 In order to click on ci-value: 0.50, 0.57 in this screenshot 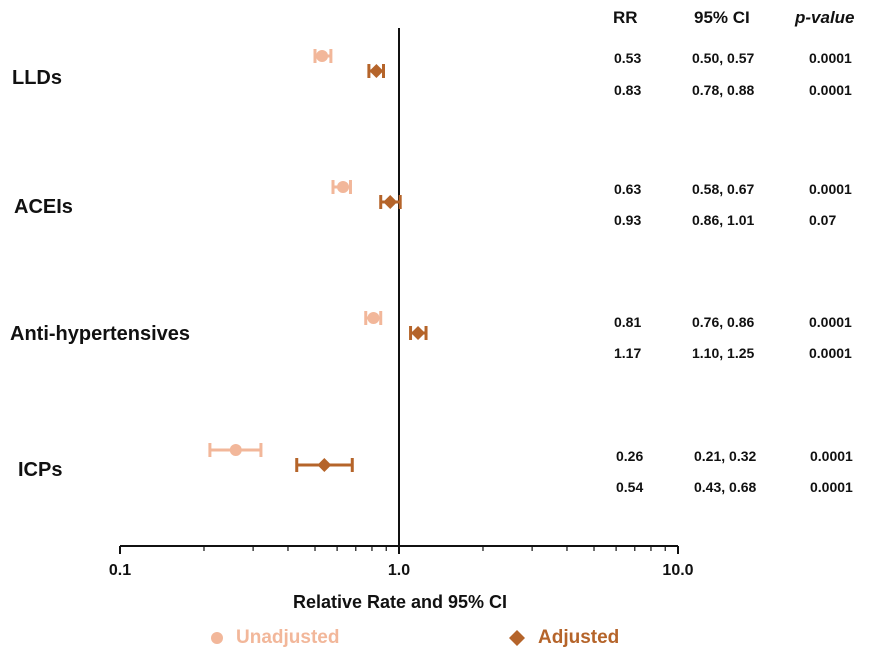, I will do `click(723, 58)`.